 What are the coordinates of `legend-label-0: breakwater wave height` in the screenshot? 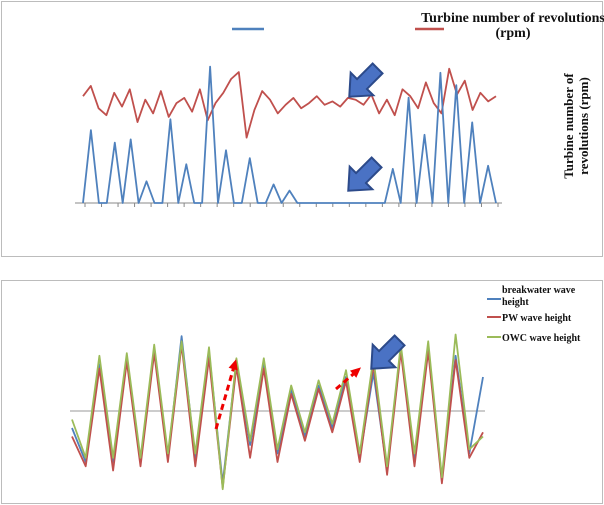 It's located at (539, 296).